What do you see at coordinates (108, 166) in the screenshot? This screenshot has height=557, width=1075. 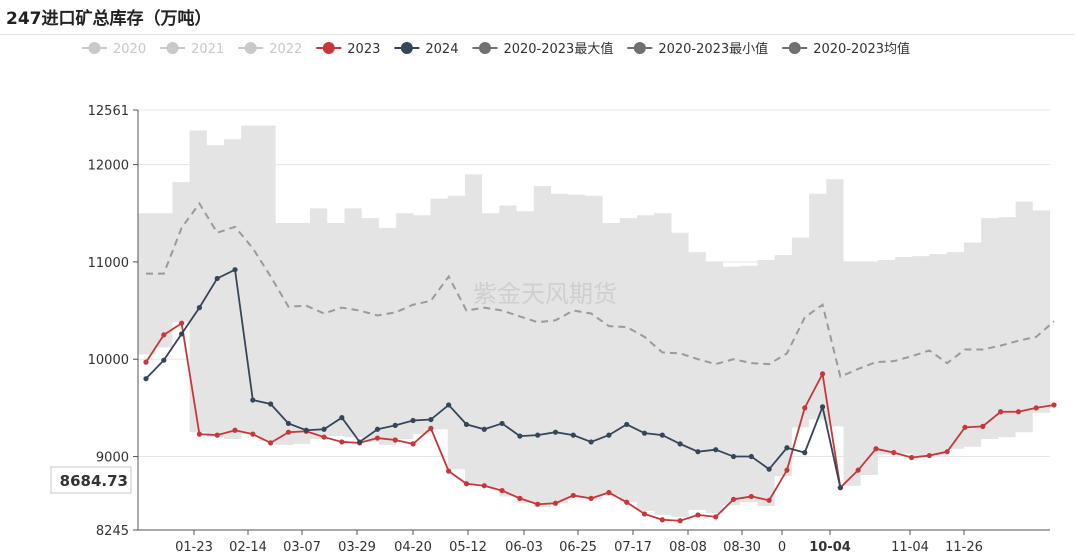 I see `y-tick-label: 12000` at bounding box center [108, 166].